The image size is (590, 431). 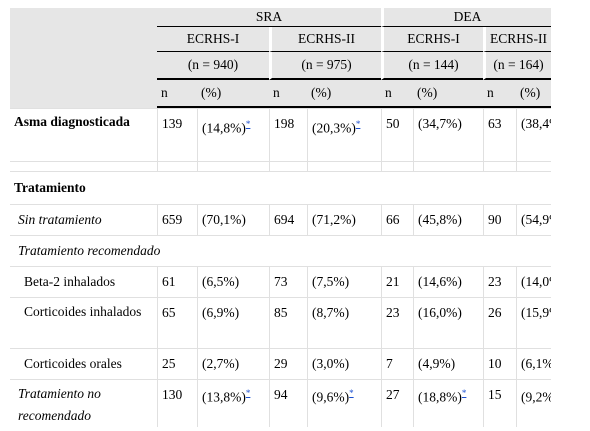 I want to click on table-row: Tratamiento recomendado, so click(x=281, y=250).